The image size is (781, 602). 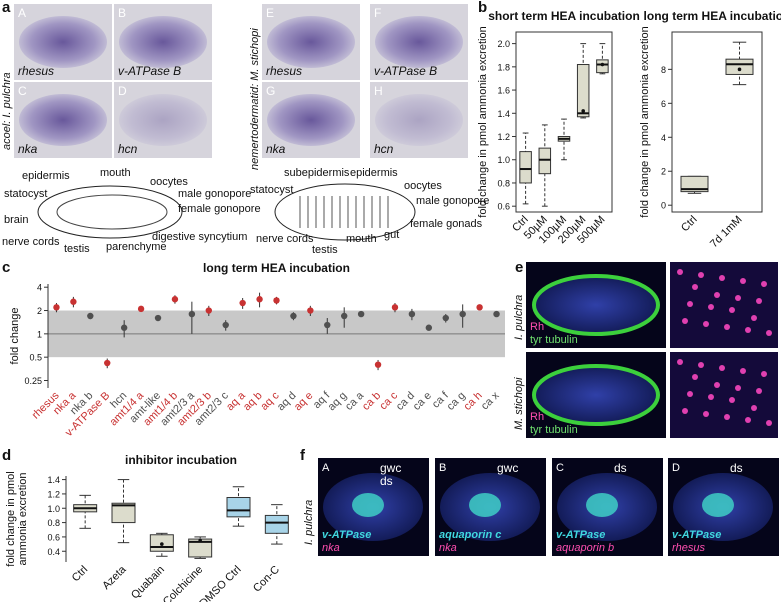 I want to click on plot-frame, so click(x=564, y=122).